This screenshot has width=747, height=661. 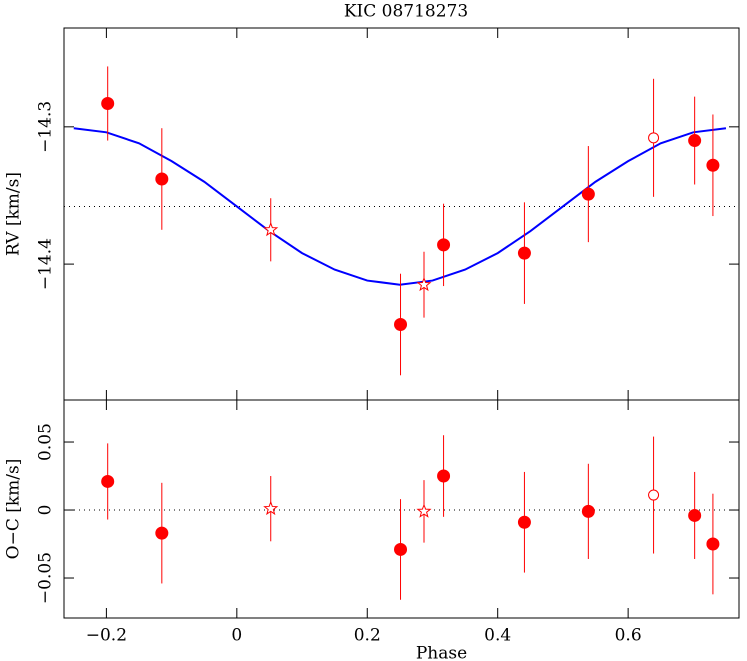 I want to click on y-axis-label: RV [km/s], so click(x=14, y=214).